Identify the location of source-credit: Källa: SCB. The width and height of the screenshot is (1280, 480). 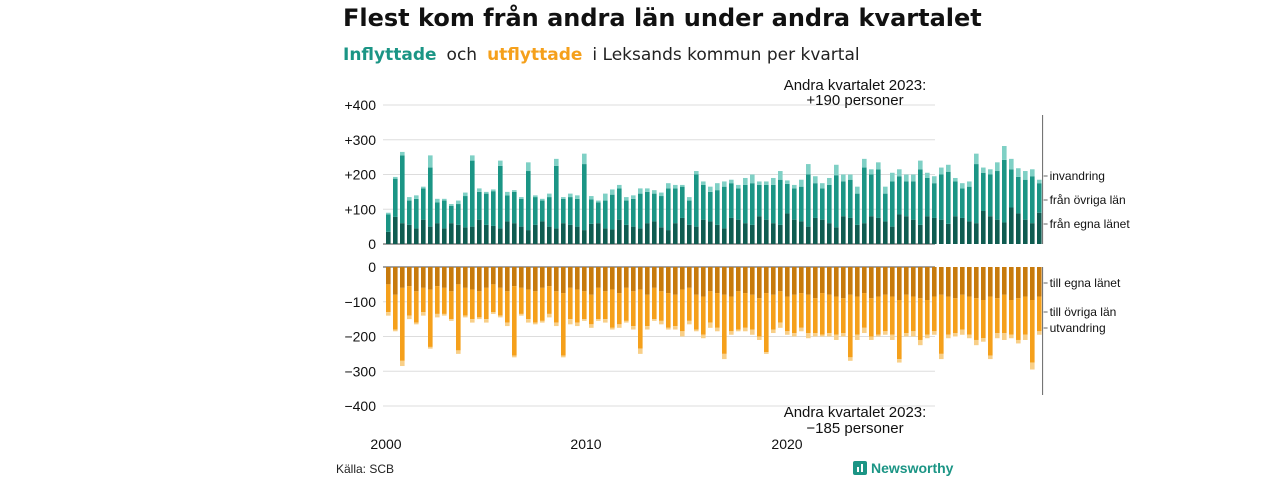
(365, 469).